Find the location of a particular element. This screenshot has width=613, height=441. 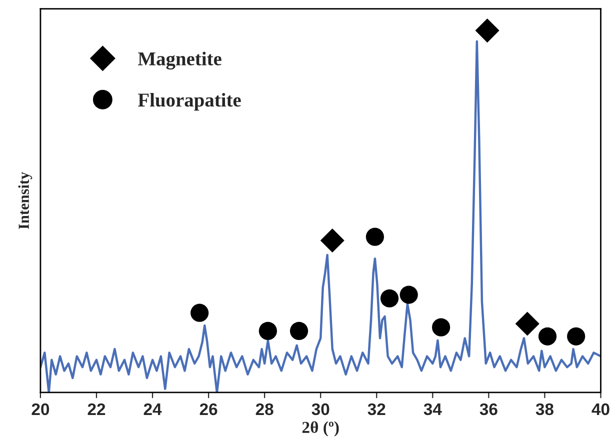

x-tick-label: 34 is located at coordinates (433, 409).